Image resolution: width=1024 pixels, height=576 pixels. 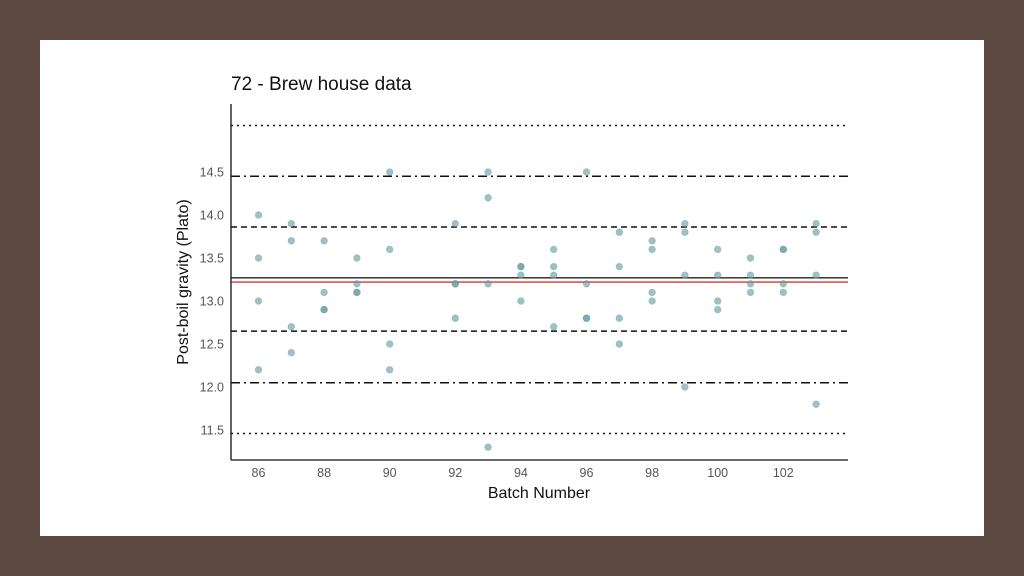 I want to click on y-tick-label: 14.5, so click(x=212, y=173).